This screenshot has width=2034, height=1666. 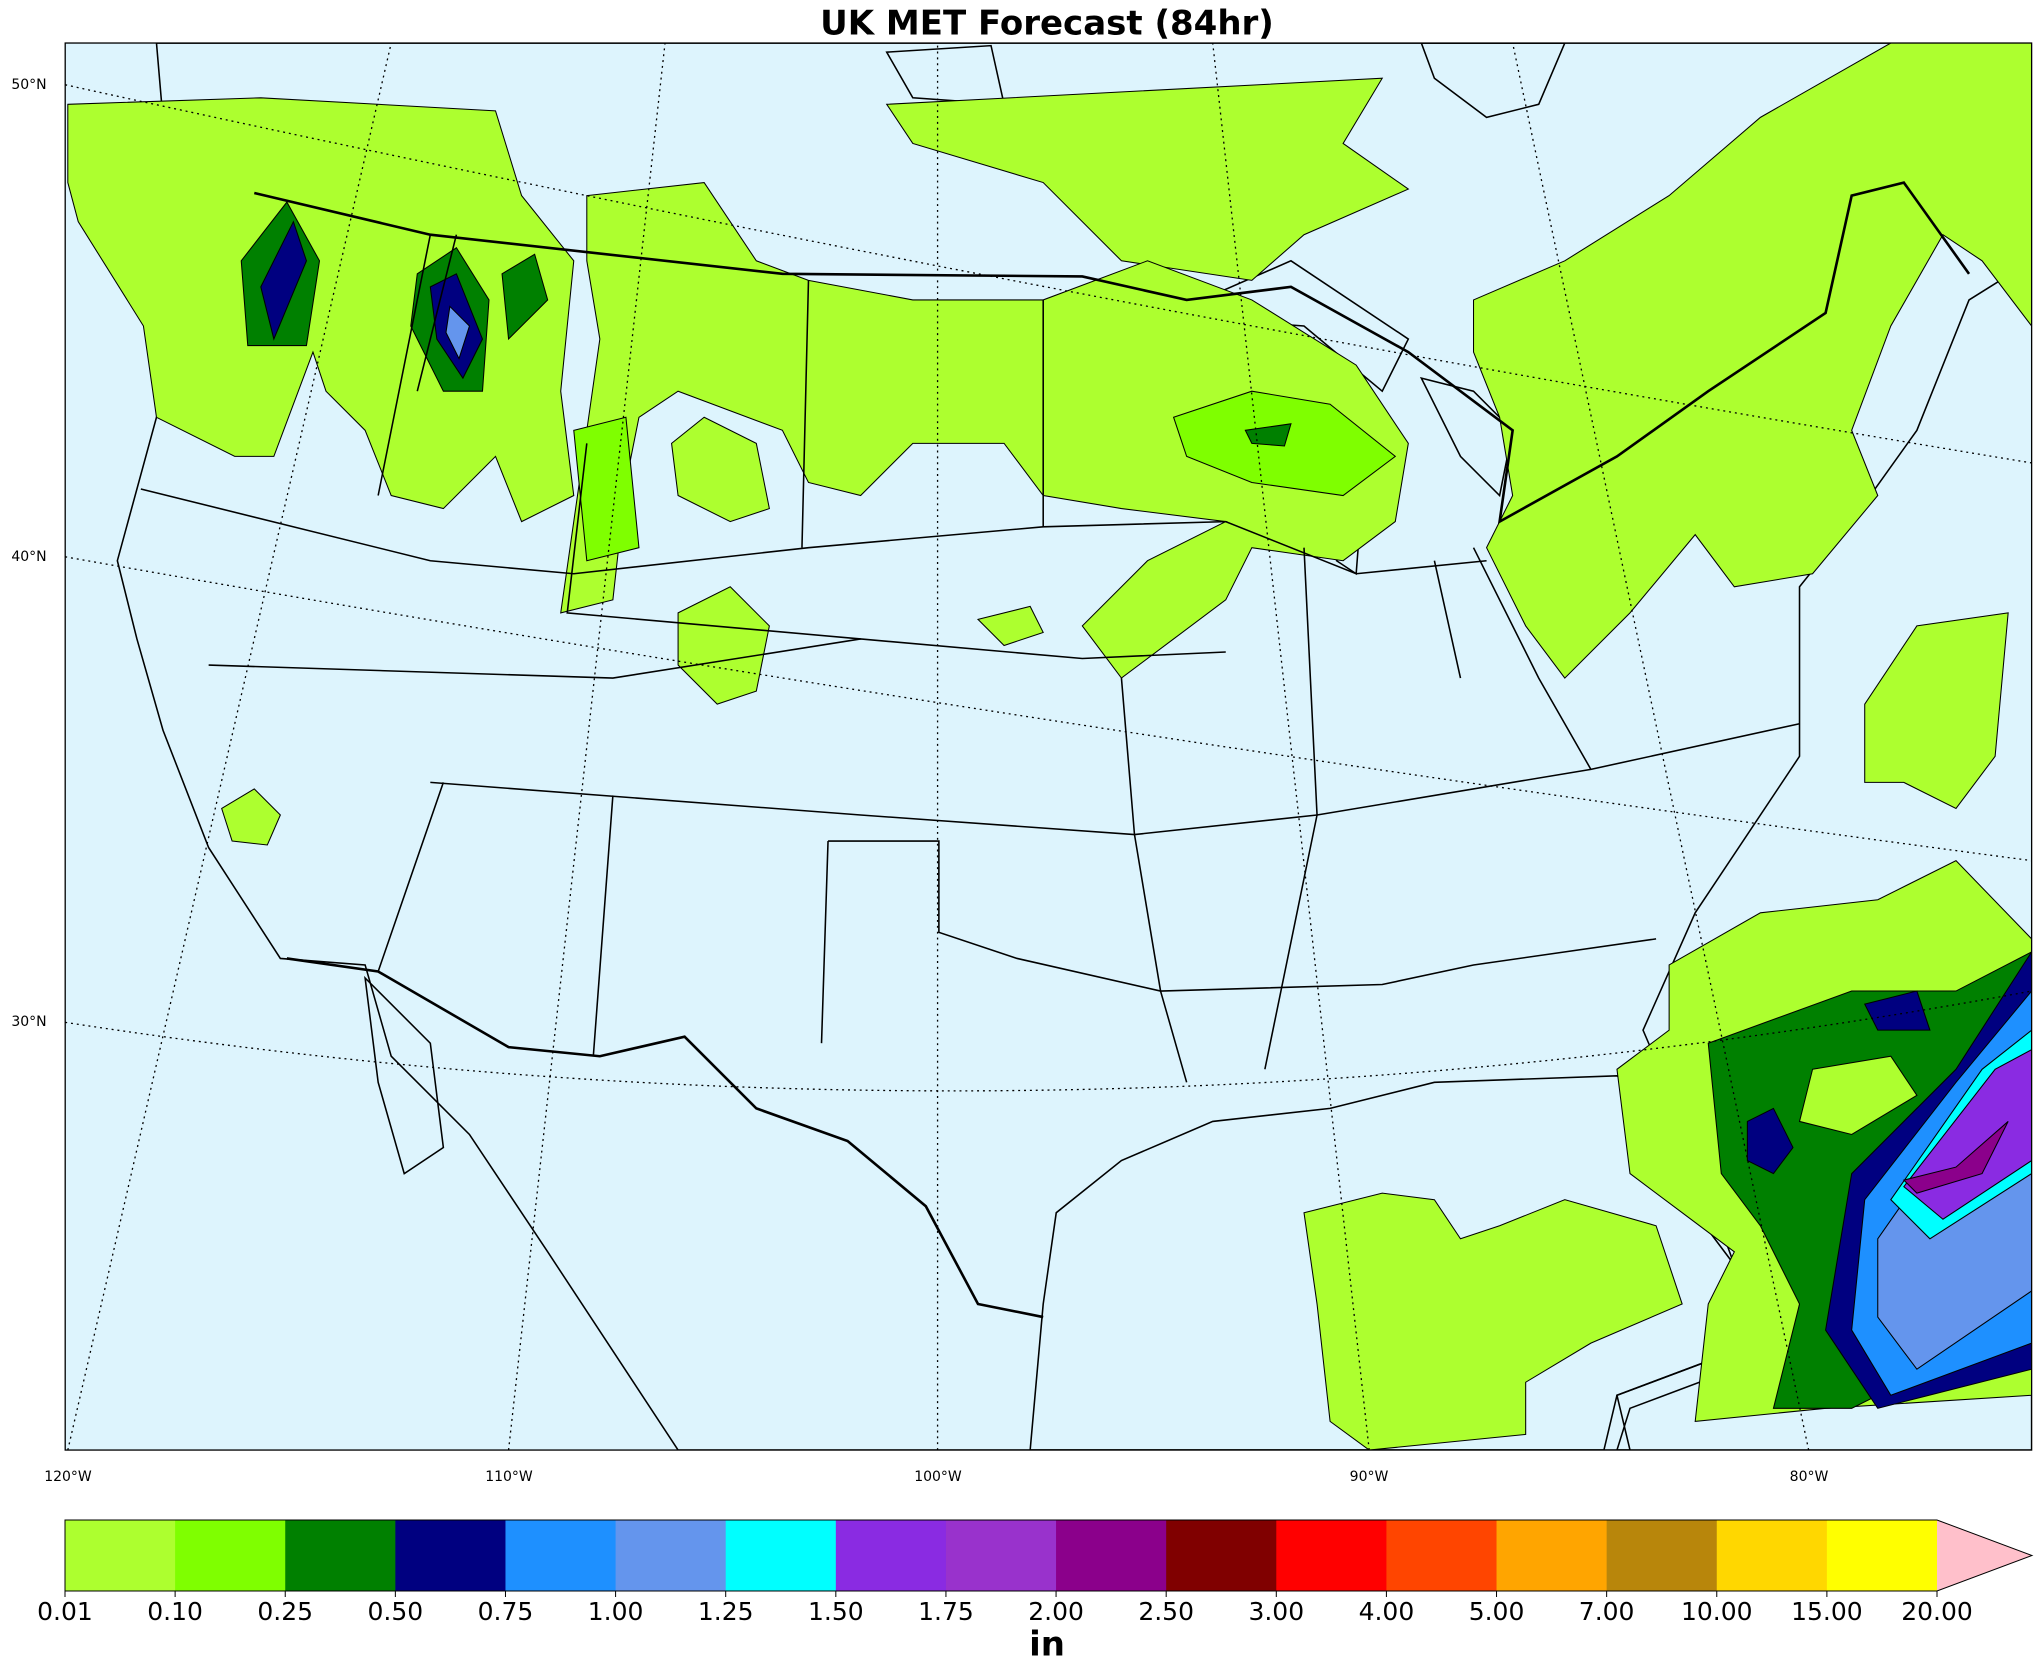 What do you see at coordinates (28, 557) in the screenshot?
I see `lat-label: 40°N` at bounding box center [28, 557].